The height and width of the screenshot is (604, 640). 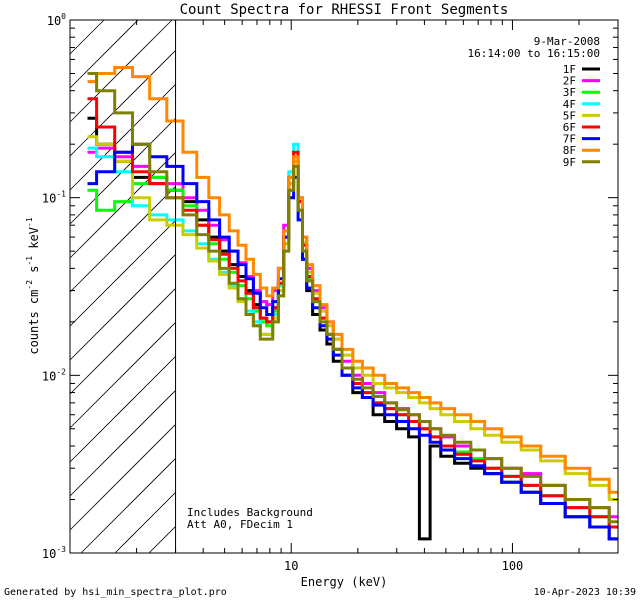 I want to click on timestamp: 10-Apr-2023 10:39, so click(x=584, y=592).